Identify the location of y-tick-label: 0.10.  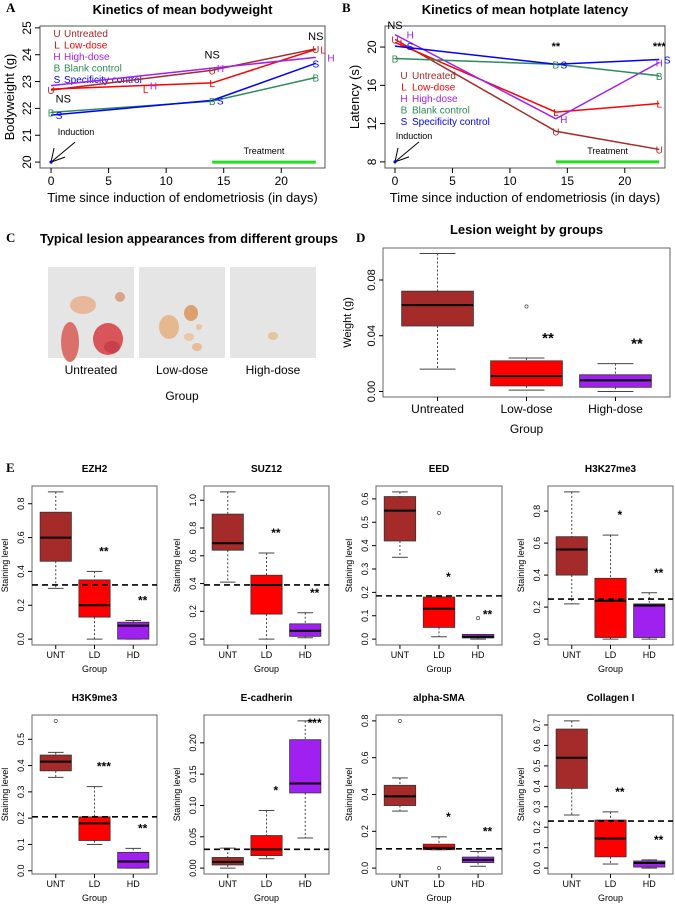
(193, 806).